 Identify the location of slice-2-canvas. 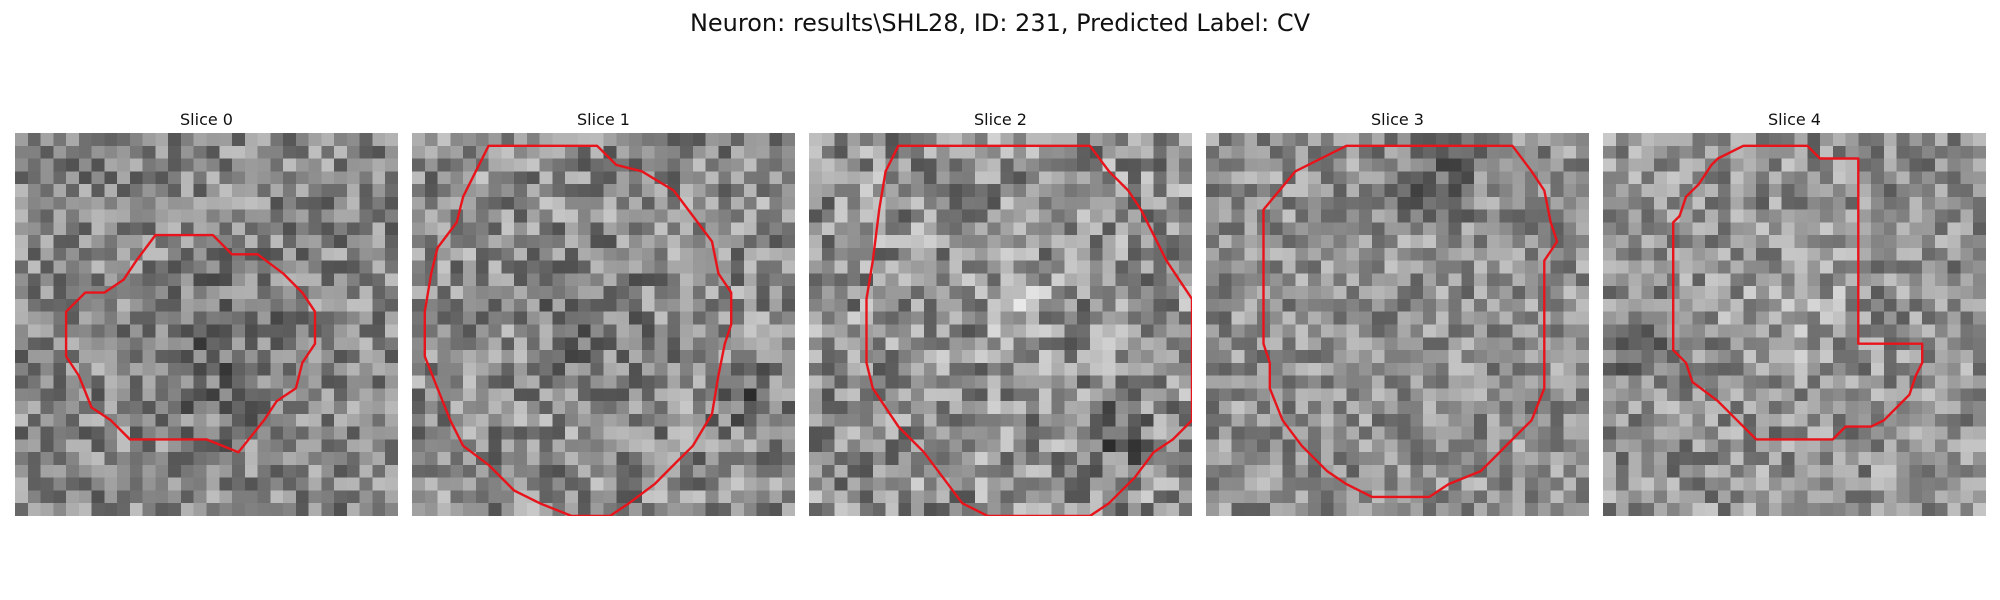
(1000, 324).